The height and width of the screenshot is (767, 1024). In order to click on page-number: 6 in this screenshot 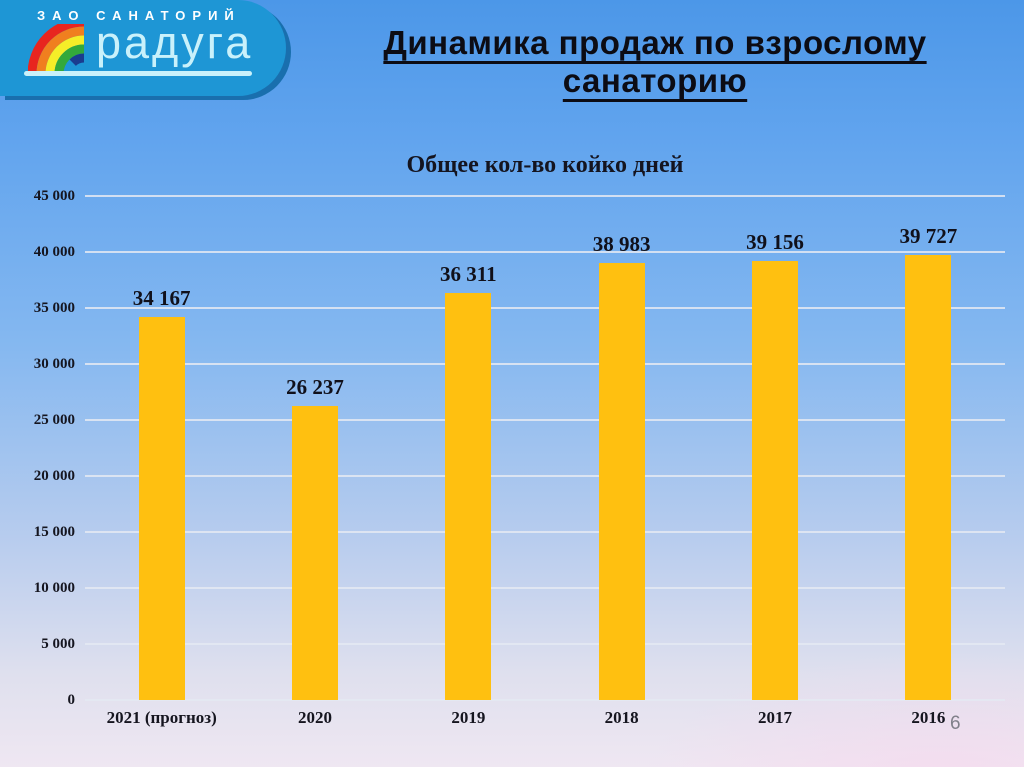, I will do `click(955, 723)`.